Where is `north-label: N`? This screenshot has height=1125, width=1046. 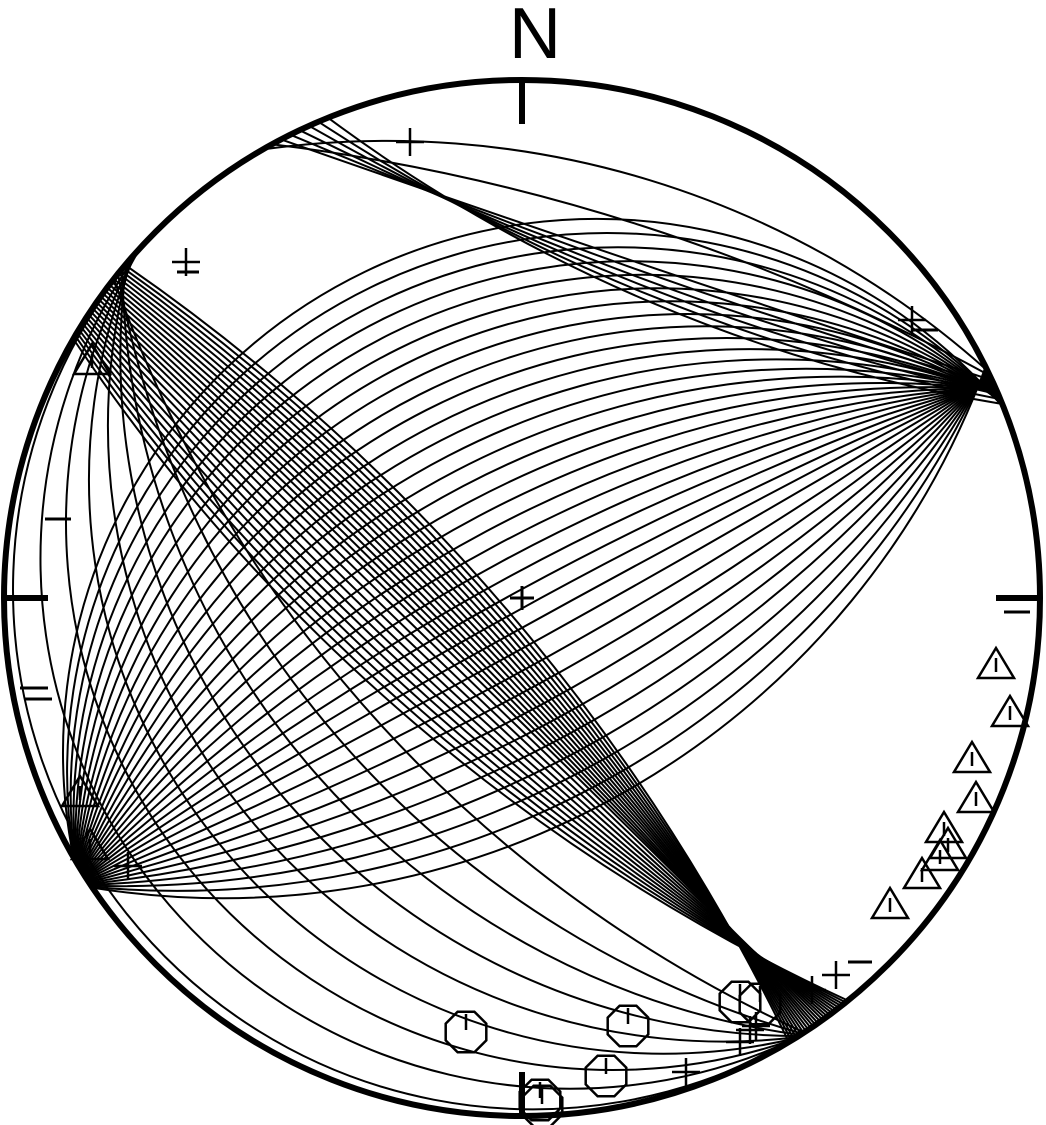
north-label: N is located at coordinates (535, 37).